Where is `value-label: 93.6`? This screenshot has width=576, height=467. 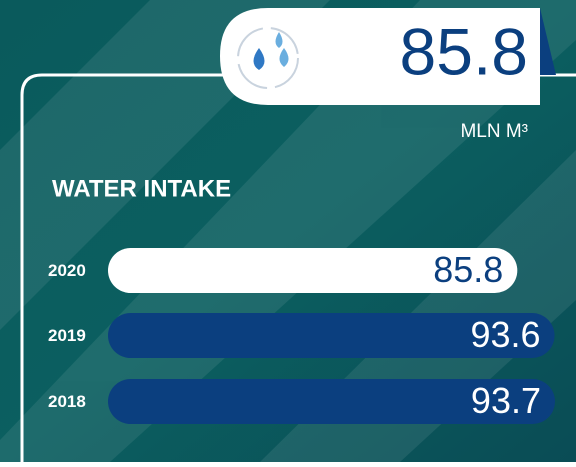
value-label: 93.6 is located at coordinates (505, 334).